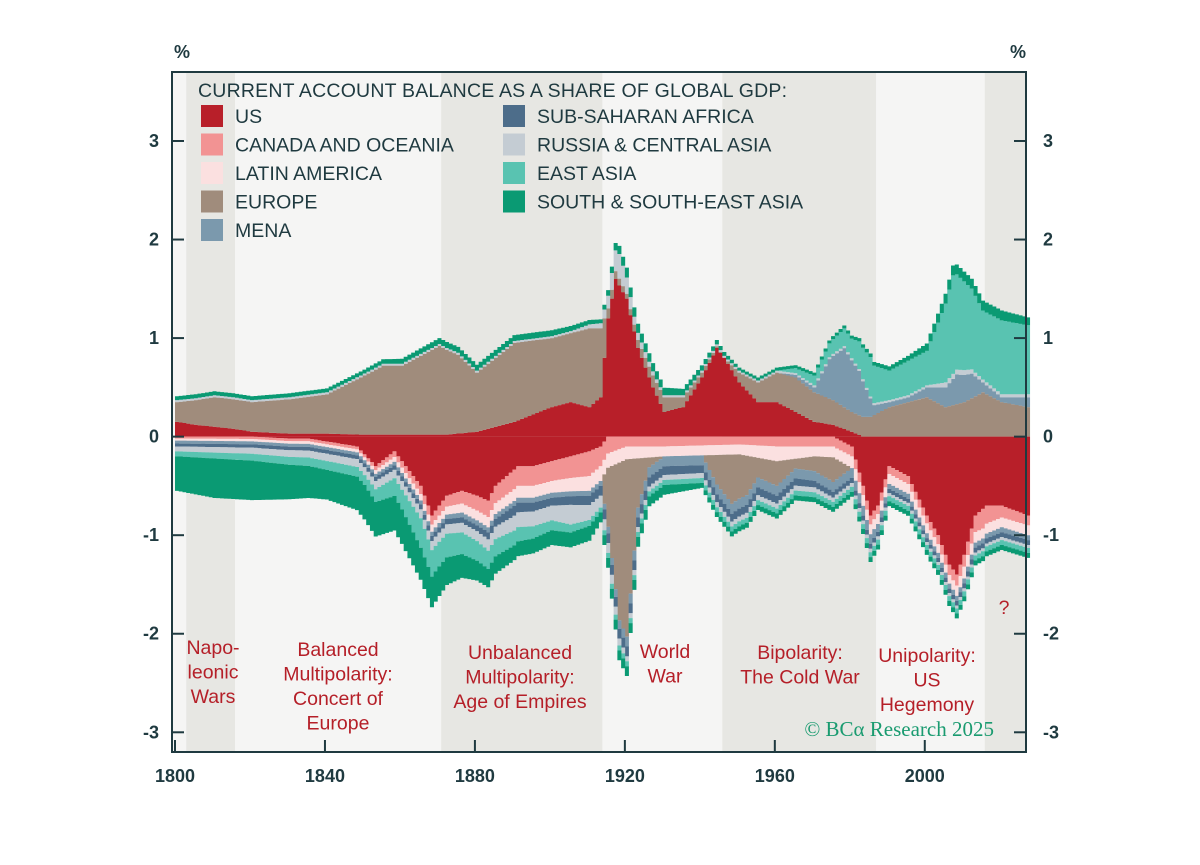 This screenshot has width=1200, height=865. Describe the element at coordinates (151, 634) in the screenshot. I see `y-tick-label-left: -2` at that location.